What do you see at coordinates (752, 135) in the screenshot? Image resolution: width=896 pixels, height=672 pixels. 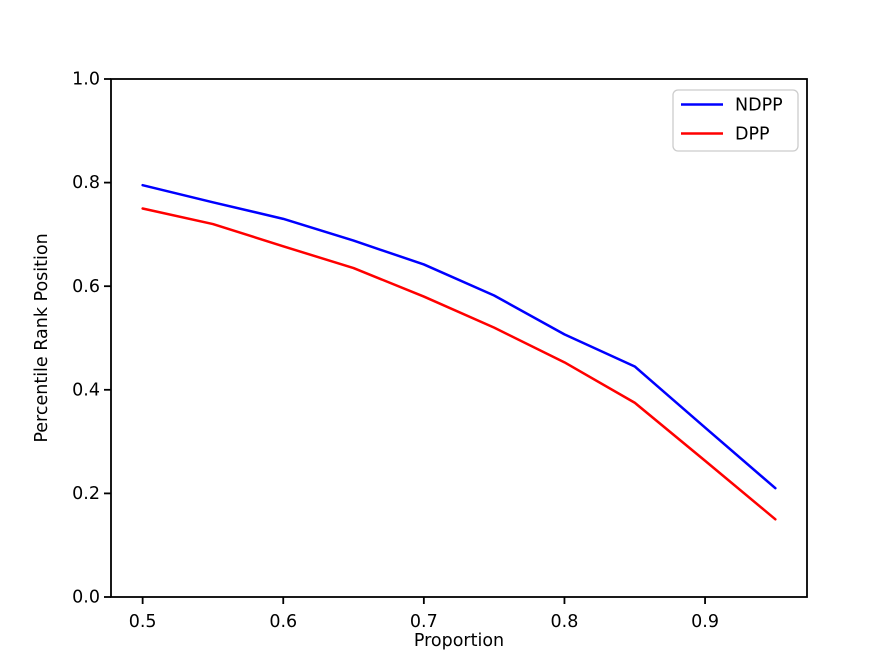 I see `legend-label-dpp: DPP` at bounding box center [752, 135].